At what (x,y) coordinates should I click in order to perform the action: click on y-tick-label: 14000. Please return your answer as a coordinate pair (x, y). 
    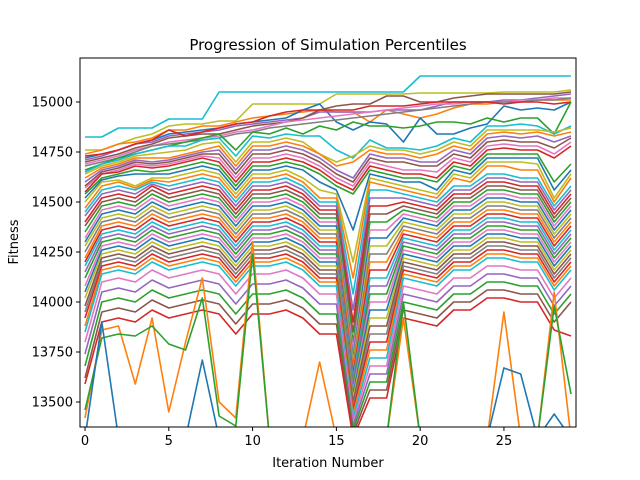
    Looking at the image, I should click on (52, 303).